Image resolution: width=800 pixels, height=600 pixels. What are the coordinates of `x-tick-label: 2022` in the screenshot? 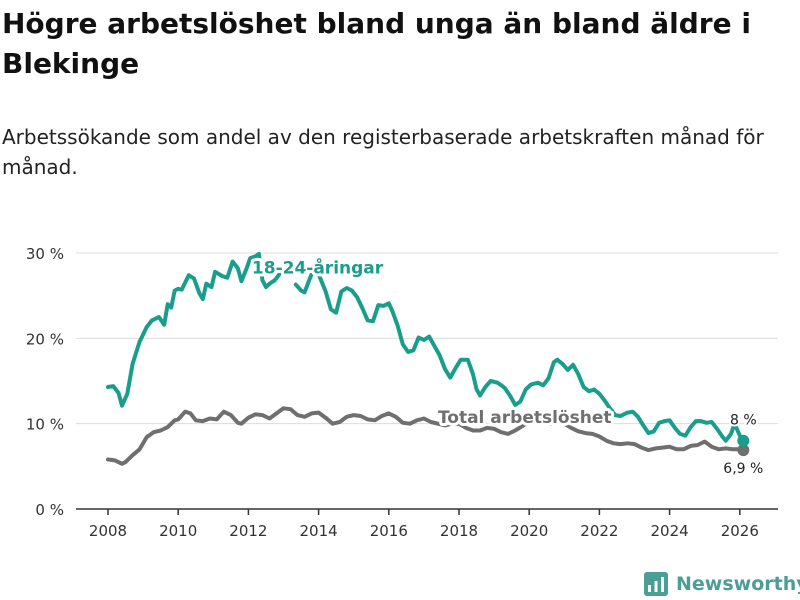 It's located at (599, 531).